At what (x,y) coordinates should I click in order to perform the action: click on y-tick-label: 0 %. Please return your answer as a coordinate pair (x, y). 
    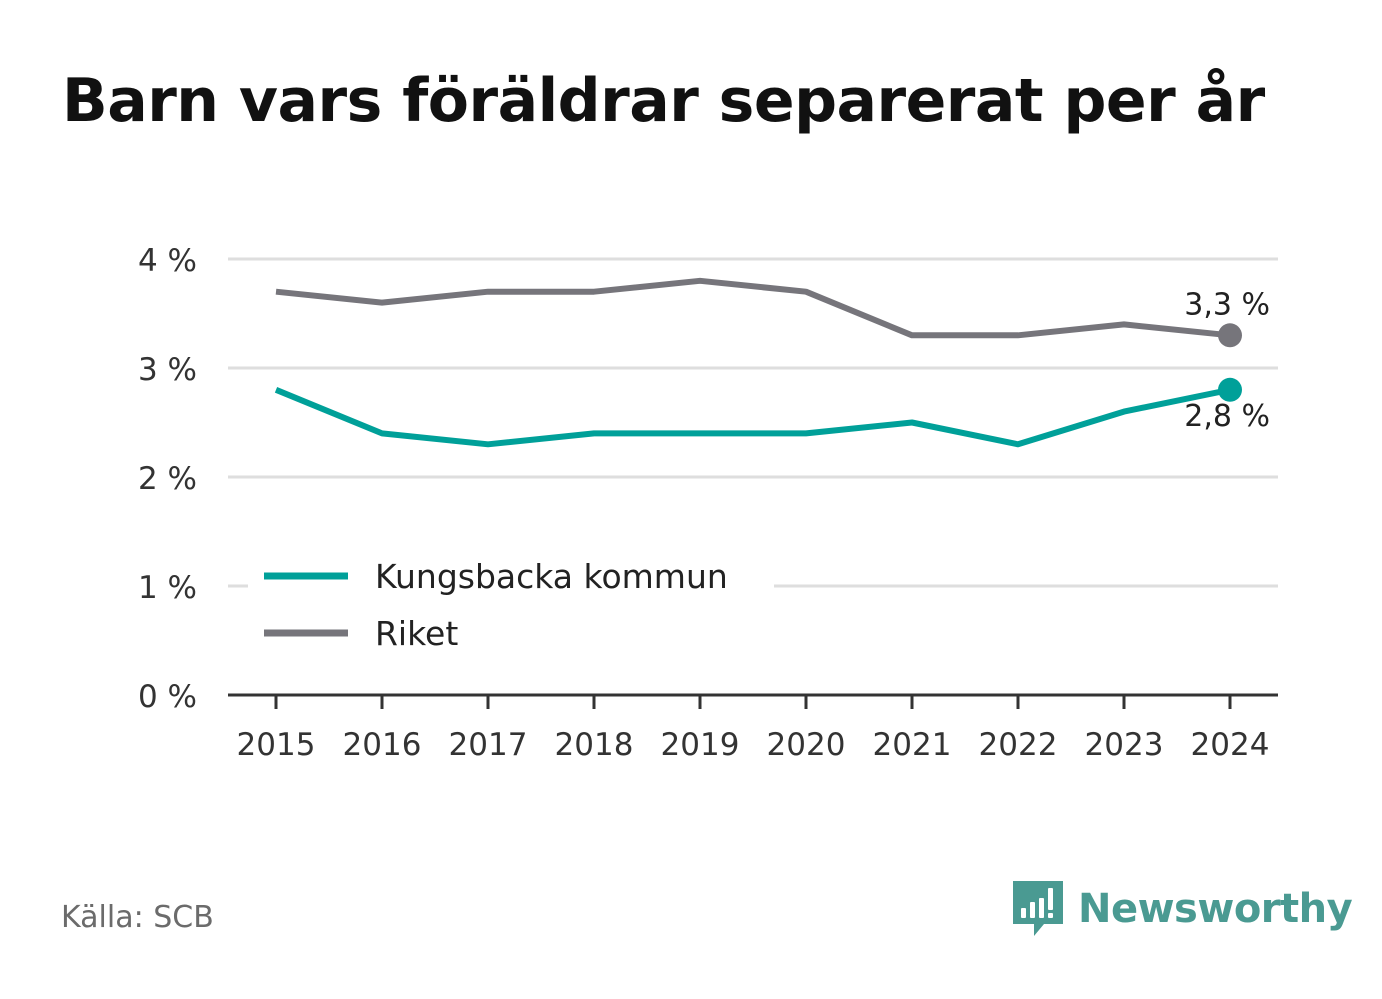
    Looking at the image, I should click on (167, 697).